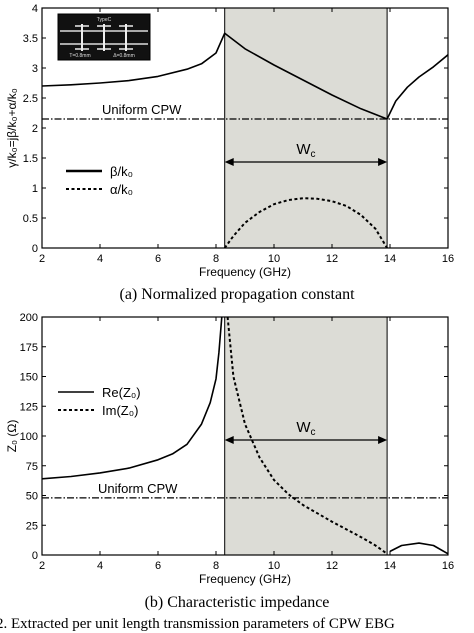 The width and height of the screenshot is (474, 633). What do you see at coordinates (29, 437) in the screenshot?
I see `y-tick-label: 100` at bounding box center [29, 437].